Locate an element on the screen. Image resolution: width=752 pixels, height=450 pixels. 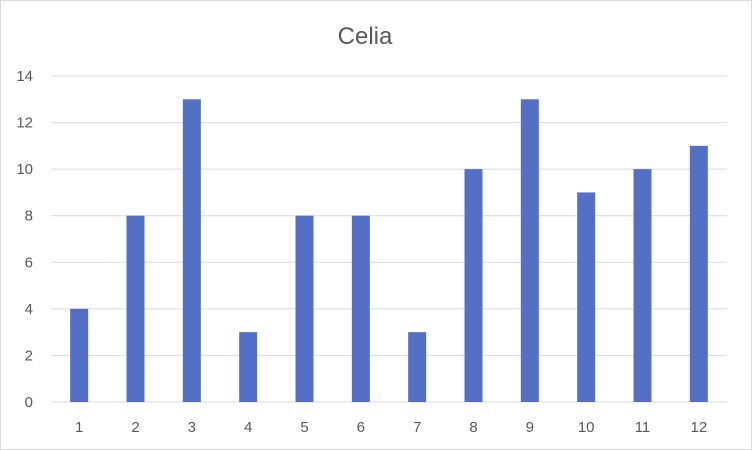
x-tick-label: 10 is located at coordinates (586, 427).